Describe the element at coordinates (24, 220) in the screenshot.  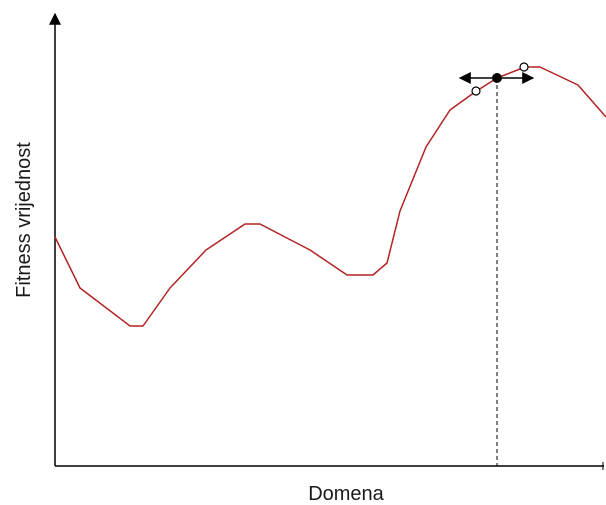
I see `y-axis-label: Fitness vrijednost` at that location.